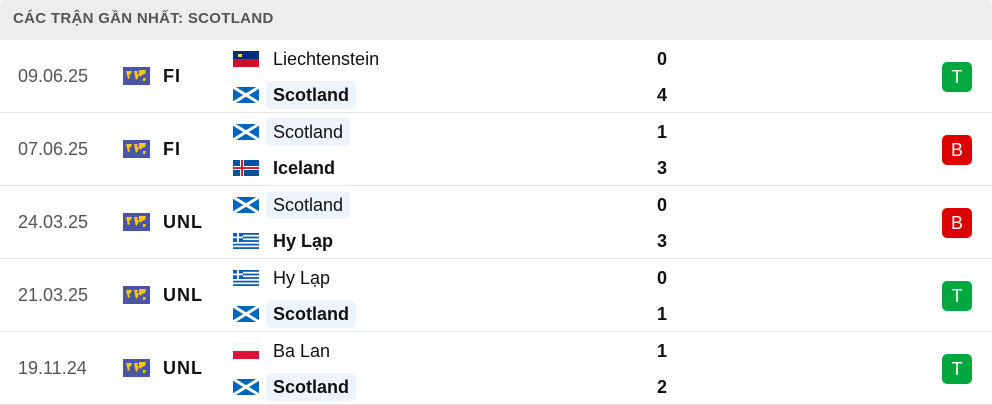  What do you see at coordinates (326, 59) in the screenshot?
I see `team-name: Liechtenstein` at bounding box center [326, 59].